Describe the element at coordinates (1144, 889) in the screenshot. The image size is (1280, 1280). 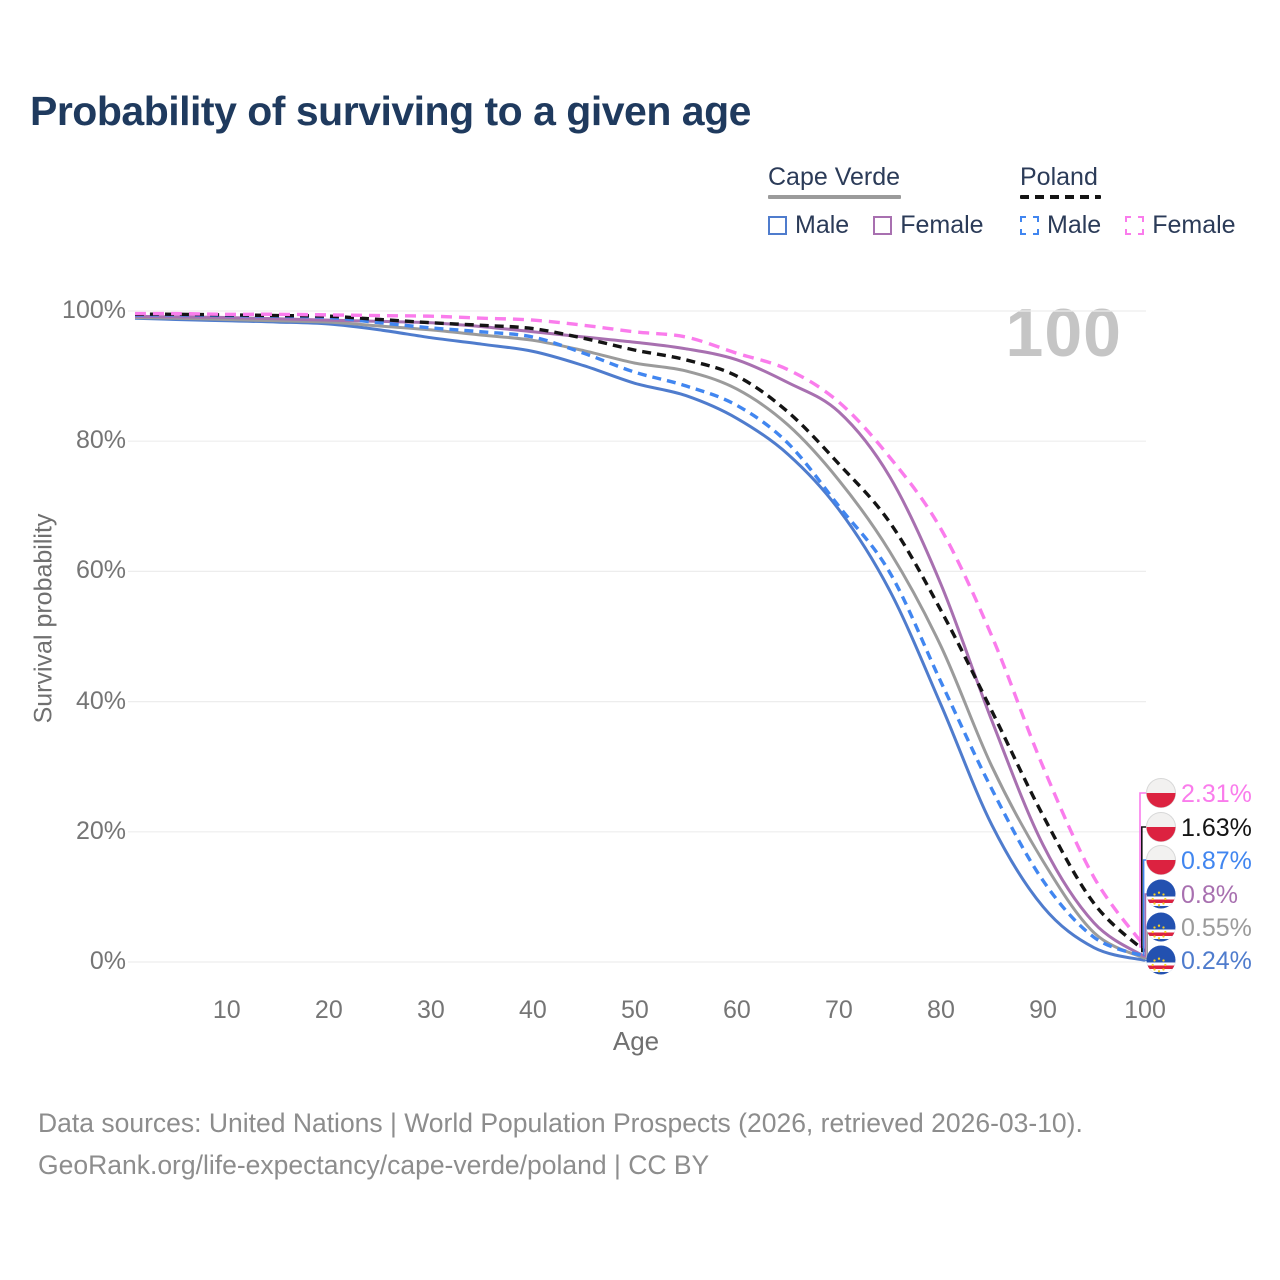
I see `end-connector-poland-total` at that location.